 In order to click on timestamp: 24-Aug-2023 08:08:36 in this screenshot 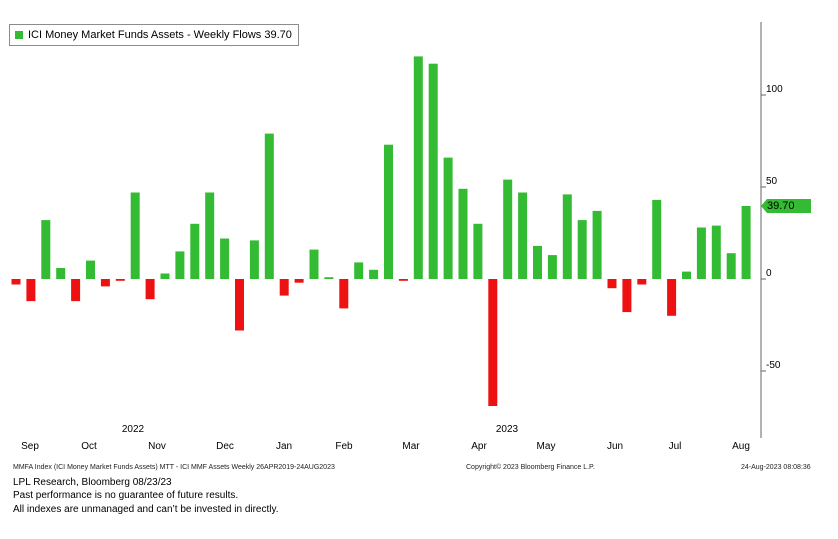, I will do `click(776, 467)`.